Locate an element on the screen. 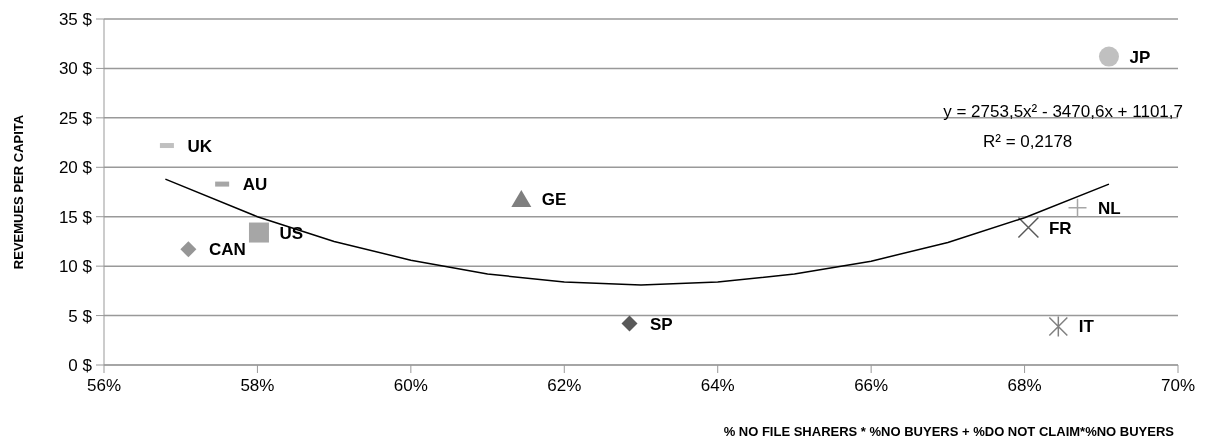  x-tick-label: 64% is located at coordinates (717, 386).